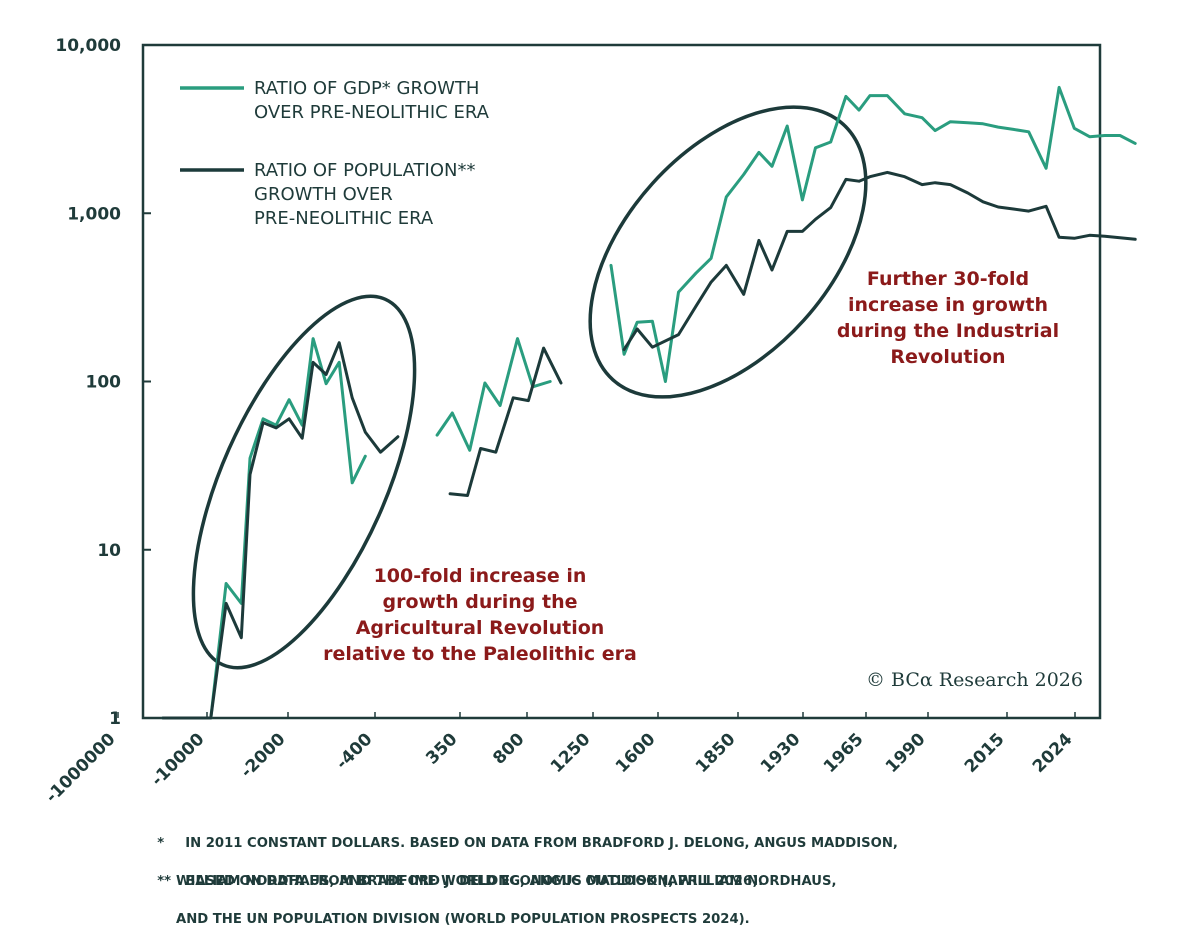 This screenshot has height=929, width=1200. What do you see at coordinates (372, 112) in the screenshot?
I see `gdp-legend-label: OVER PRE-NEOLITHIC ERA` at bounding box center [372, 112].